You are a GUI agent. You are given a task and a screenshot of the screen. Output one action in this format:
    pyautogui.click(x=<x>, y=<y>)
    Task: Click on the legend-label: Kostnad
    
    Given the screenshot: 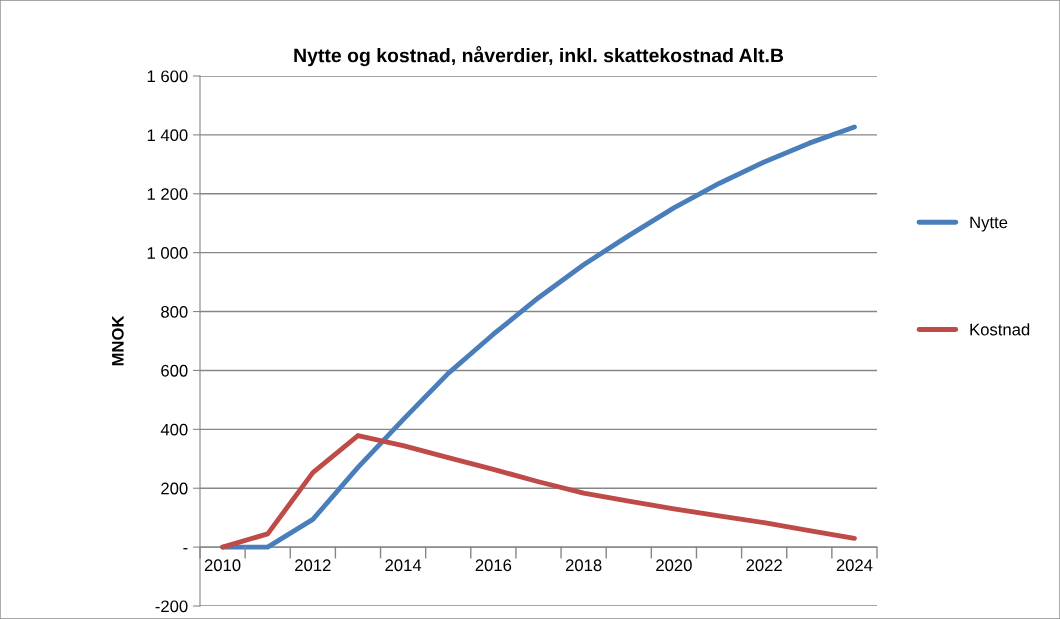 What is the action you would take?
    pyautogui.click(x=1000, y=329)
    